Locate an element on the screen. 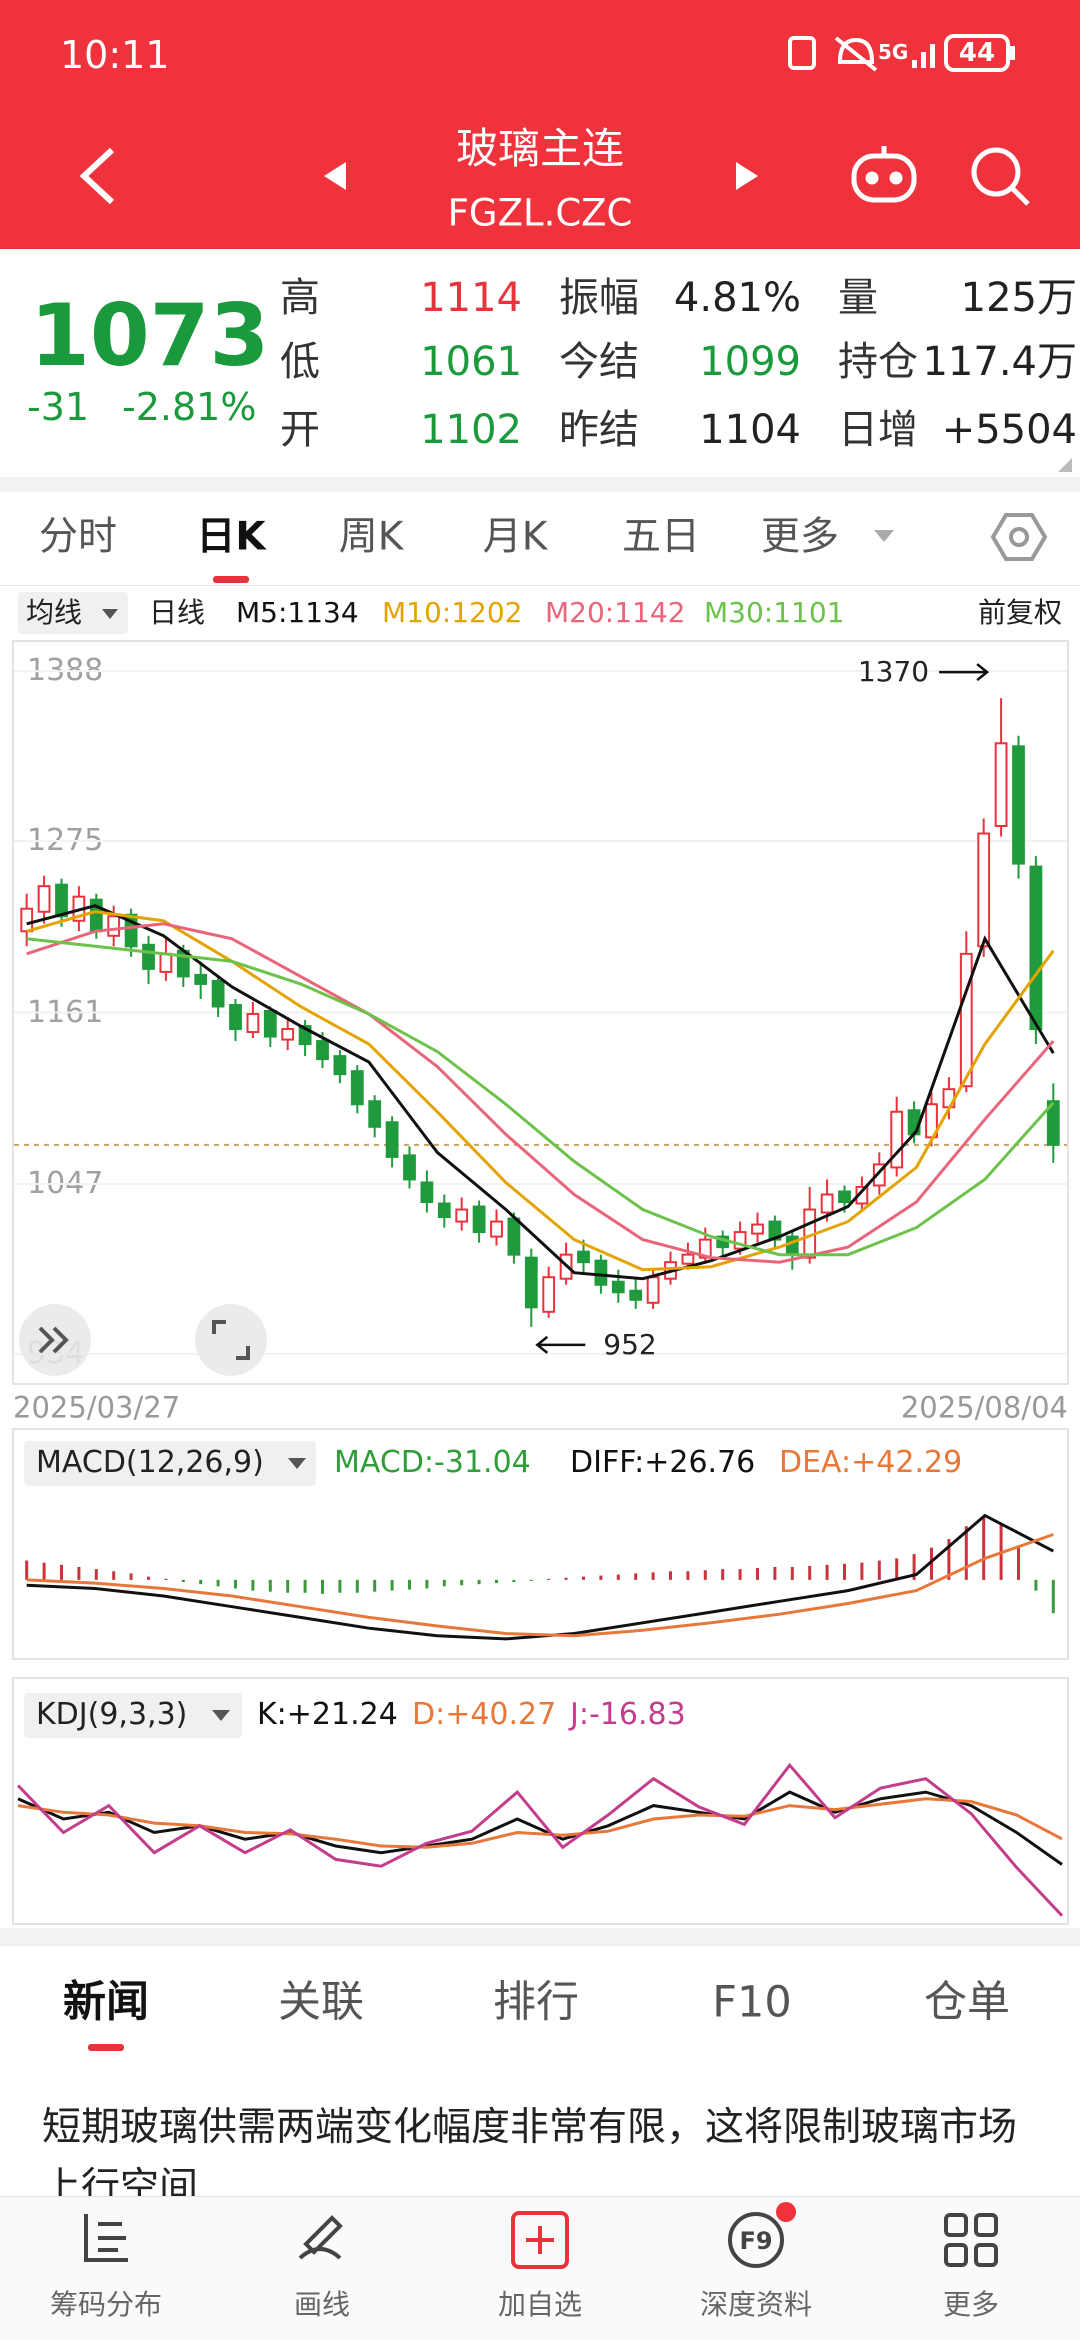  back-icon is located at coordinates (97, 176).